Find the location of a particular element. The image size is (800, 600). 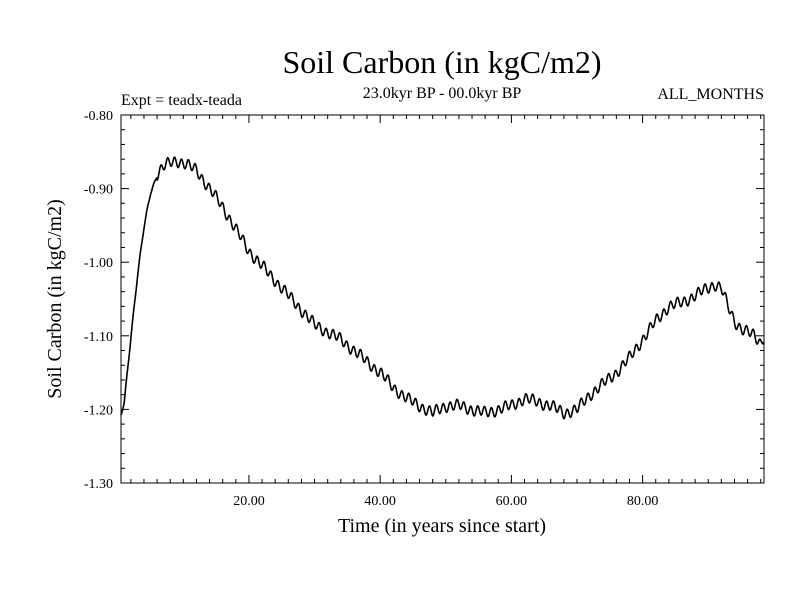

x-tick-label: 40.00 is located at coordinates (380, 501).